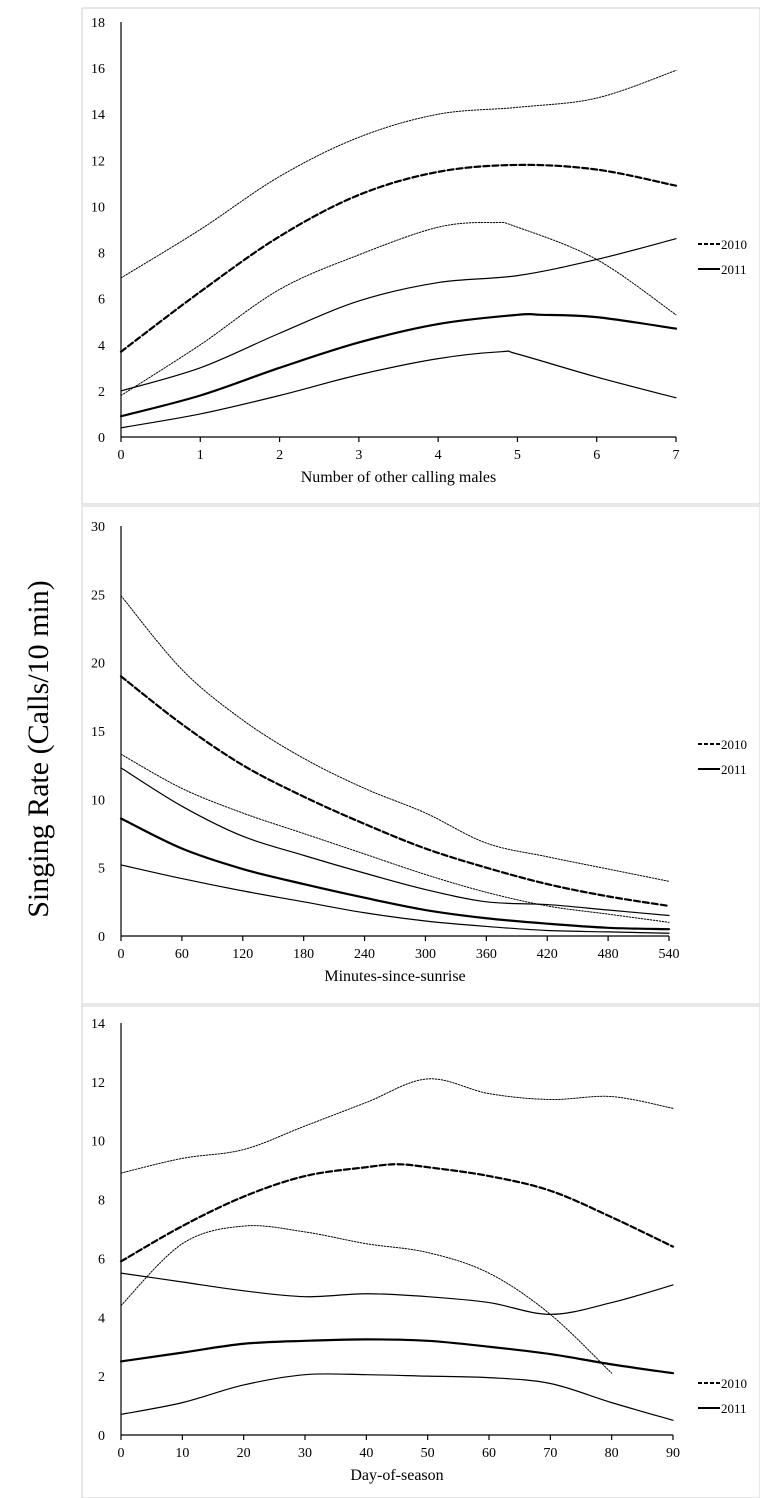  What do you see at coordinates (101, 869) in the screenshot?
I see `y-tick-label: 5` at bounding box center [101, 869].